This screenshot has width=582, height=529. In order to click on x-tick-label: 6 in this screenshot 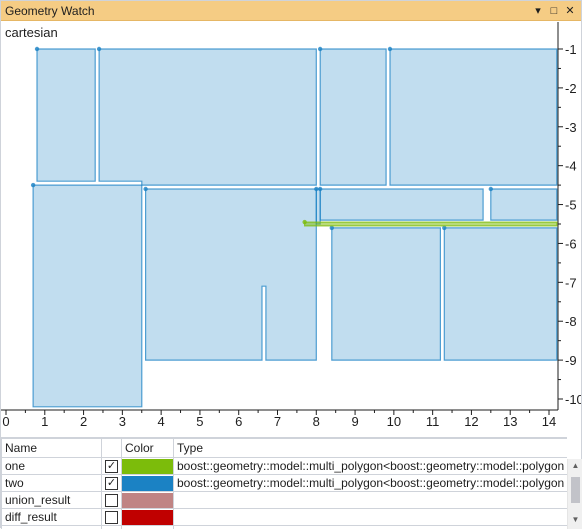, I will do `click(238, 421)`.